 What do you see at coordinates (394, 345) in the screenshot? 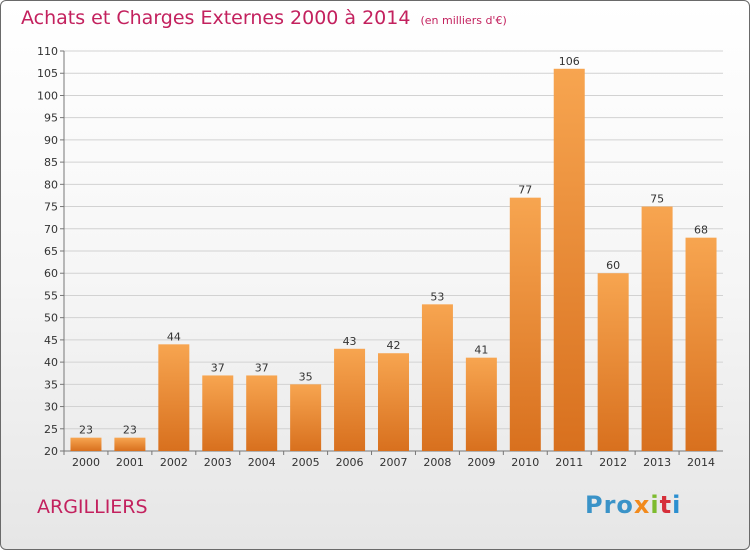
I see `data-label: 42` at bounding box center [394, 345].